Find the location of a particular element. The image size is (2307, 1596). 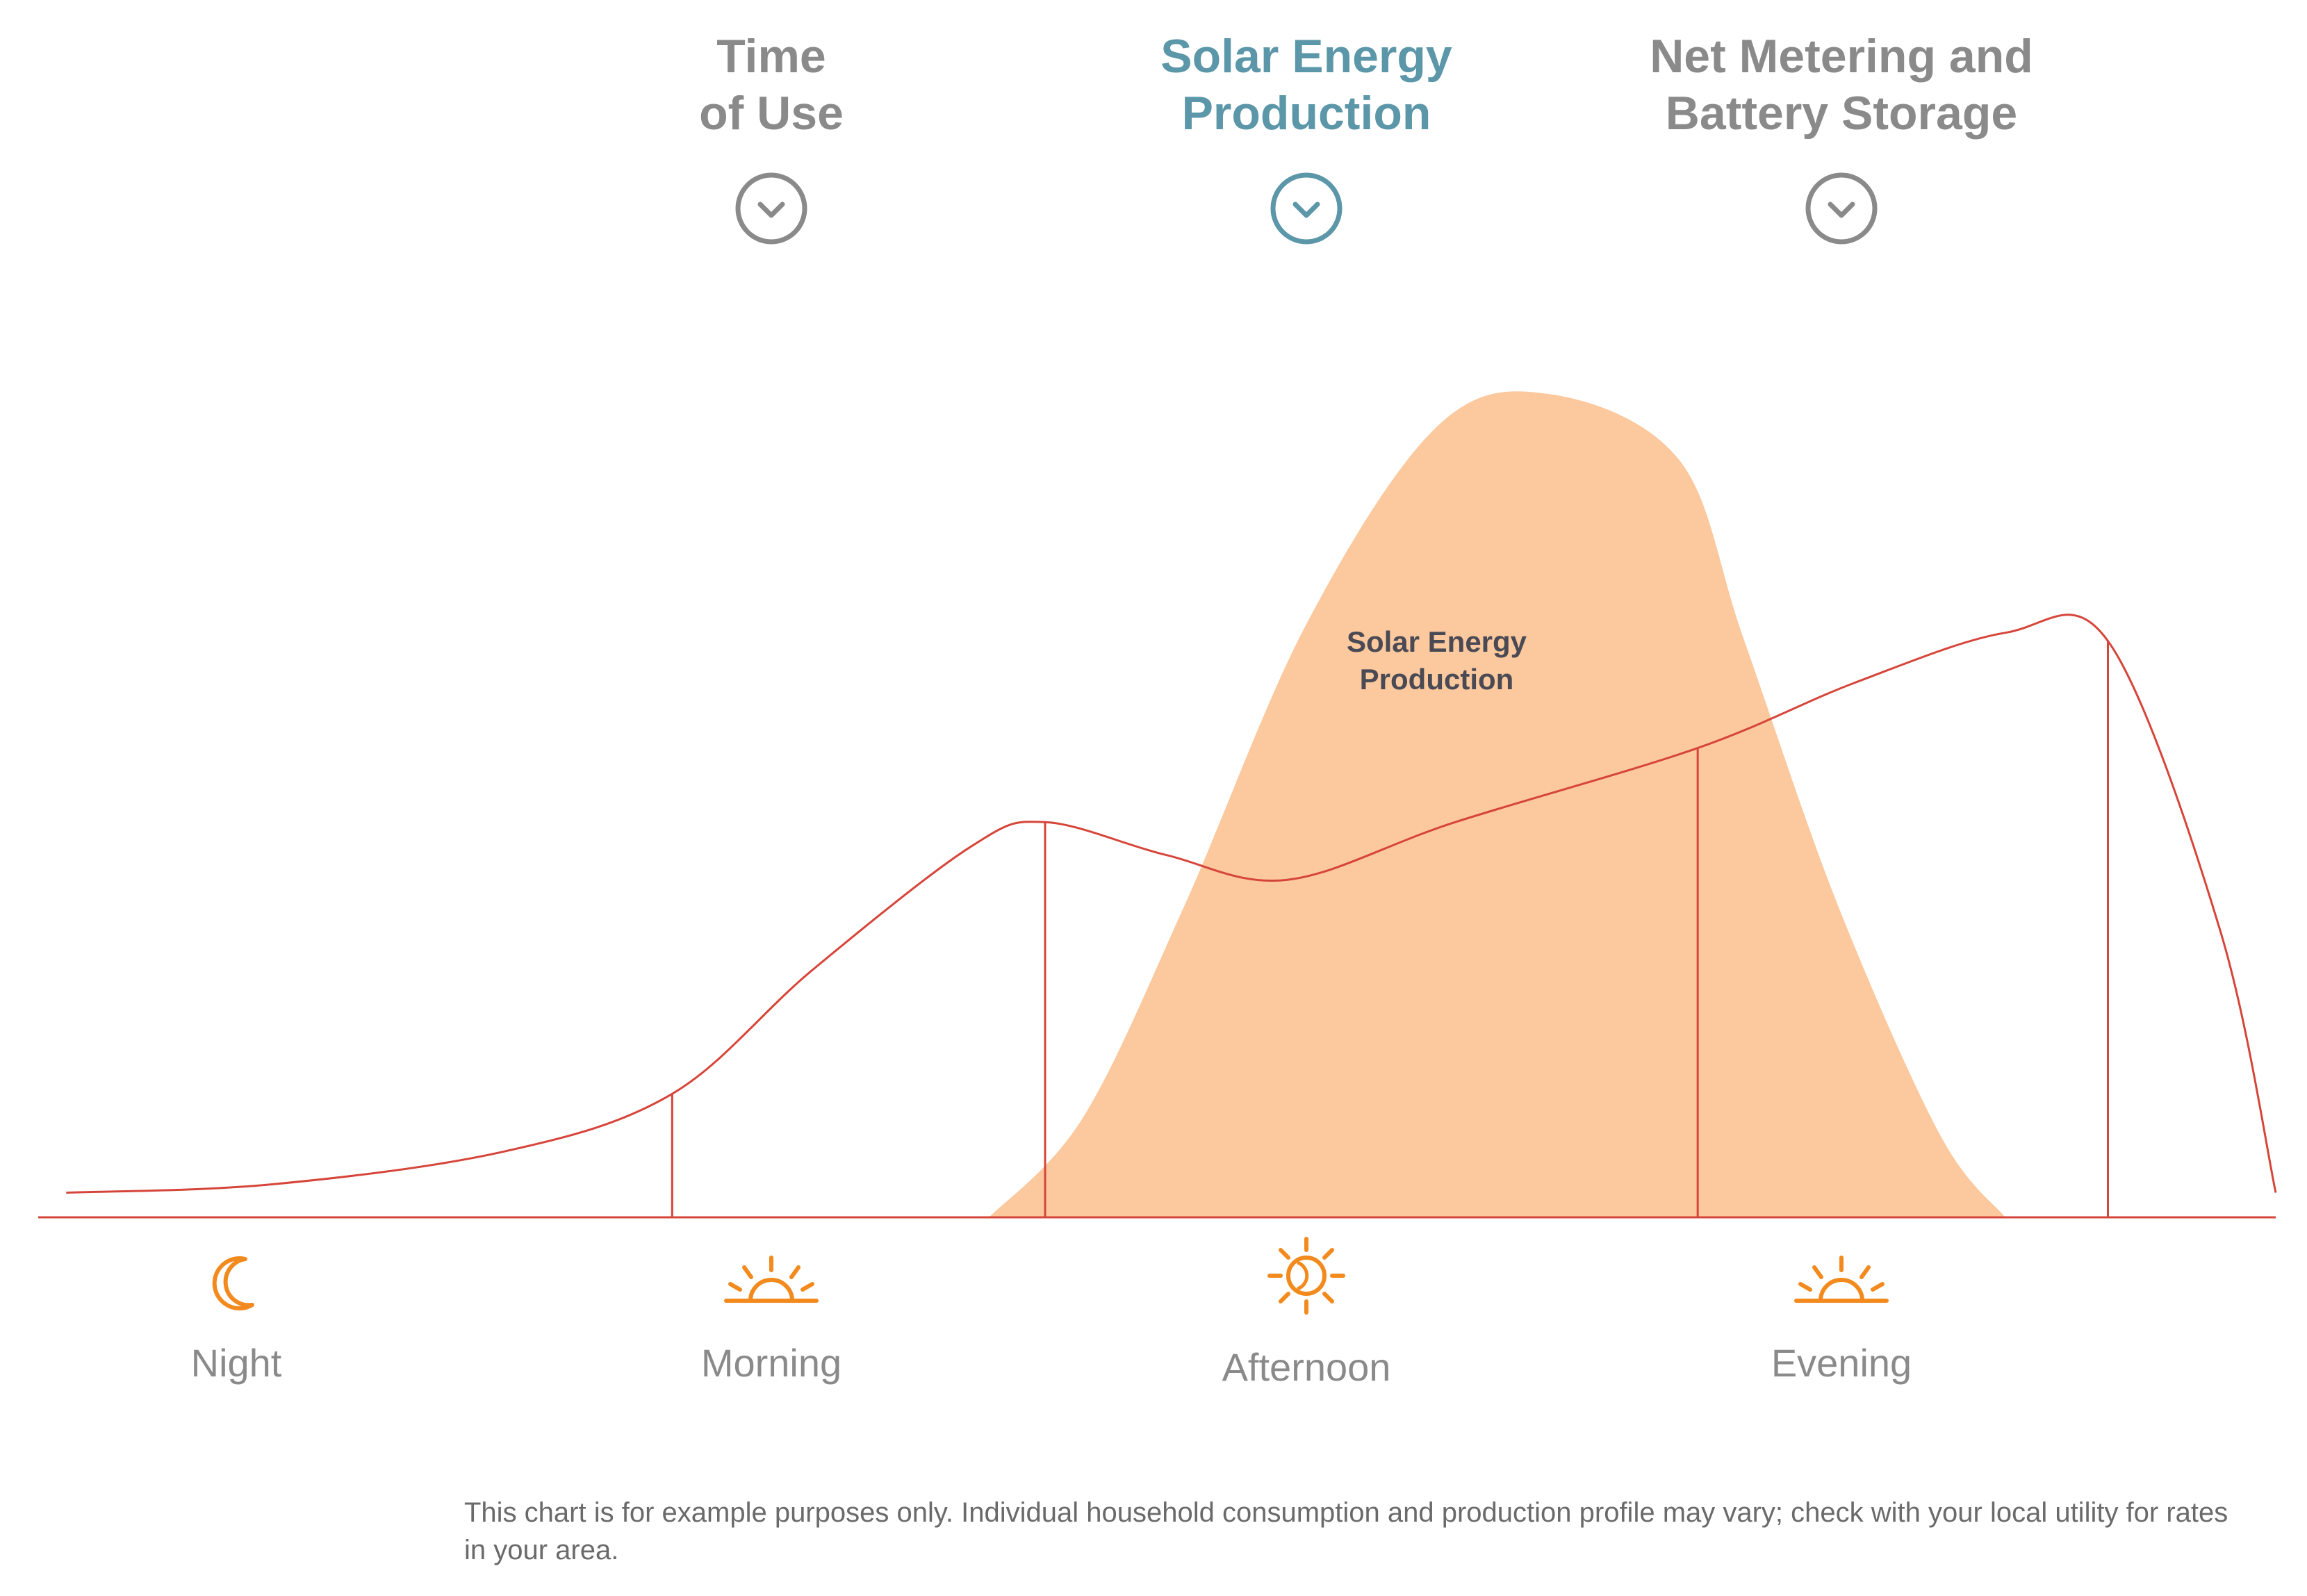

tab-time-of-use: Time of Use is located at coordinates (771, 137).